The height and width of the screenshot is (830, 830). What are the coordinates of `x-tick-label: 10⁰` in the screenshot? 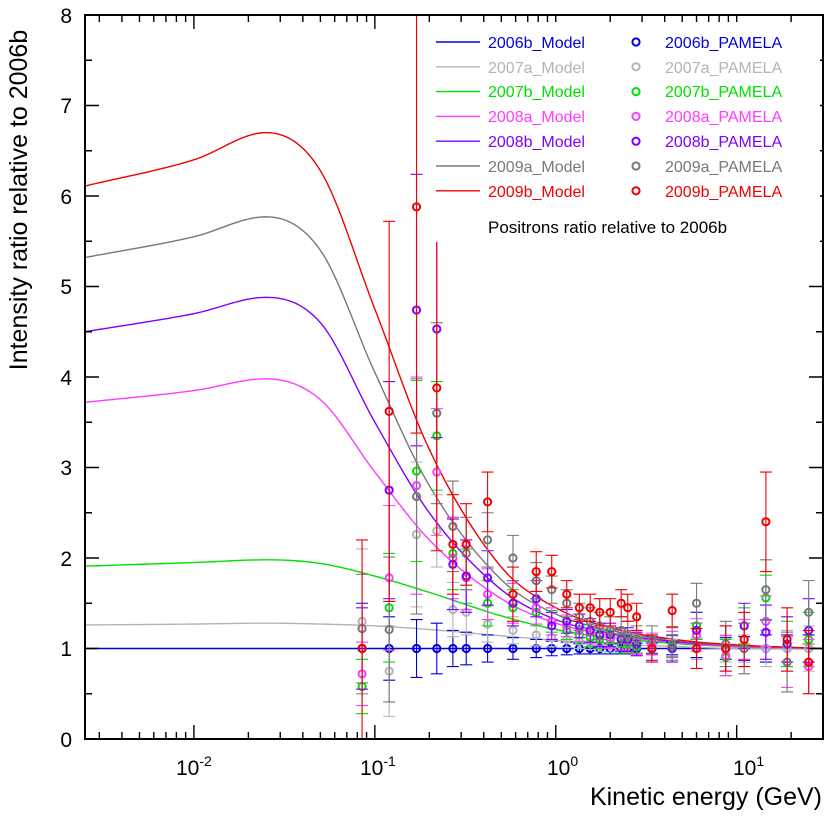 It's located at (562, 766).